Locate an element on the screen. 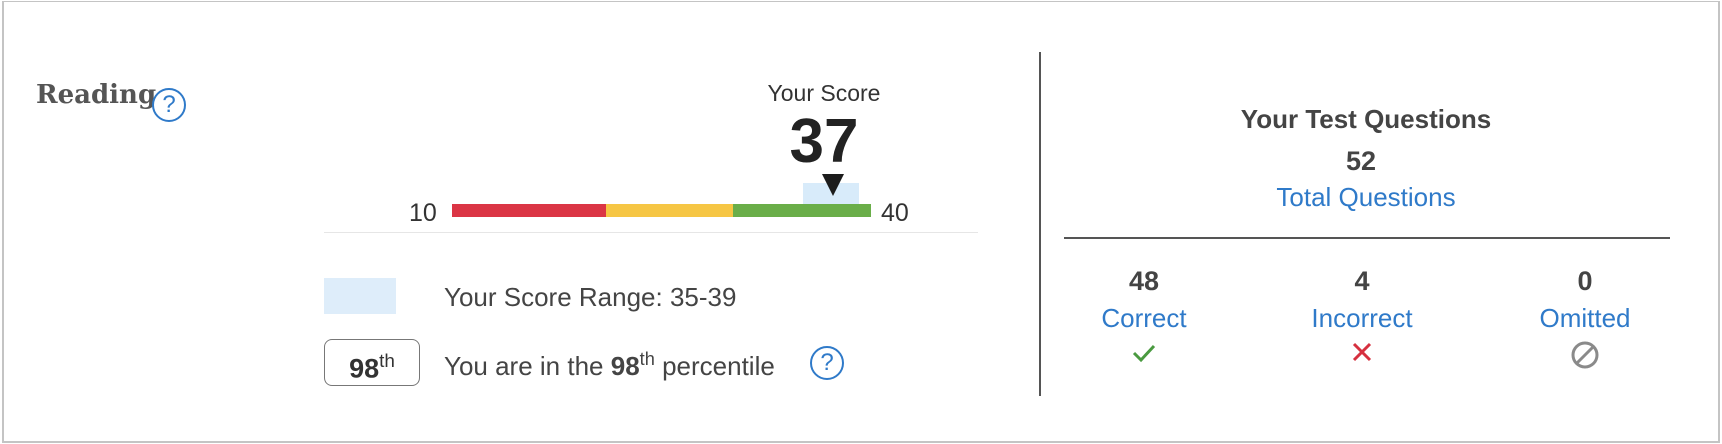 This screenshot has height=444, width=1722. test-questions-divider is located at coordinates (1367, 238).